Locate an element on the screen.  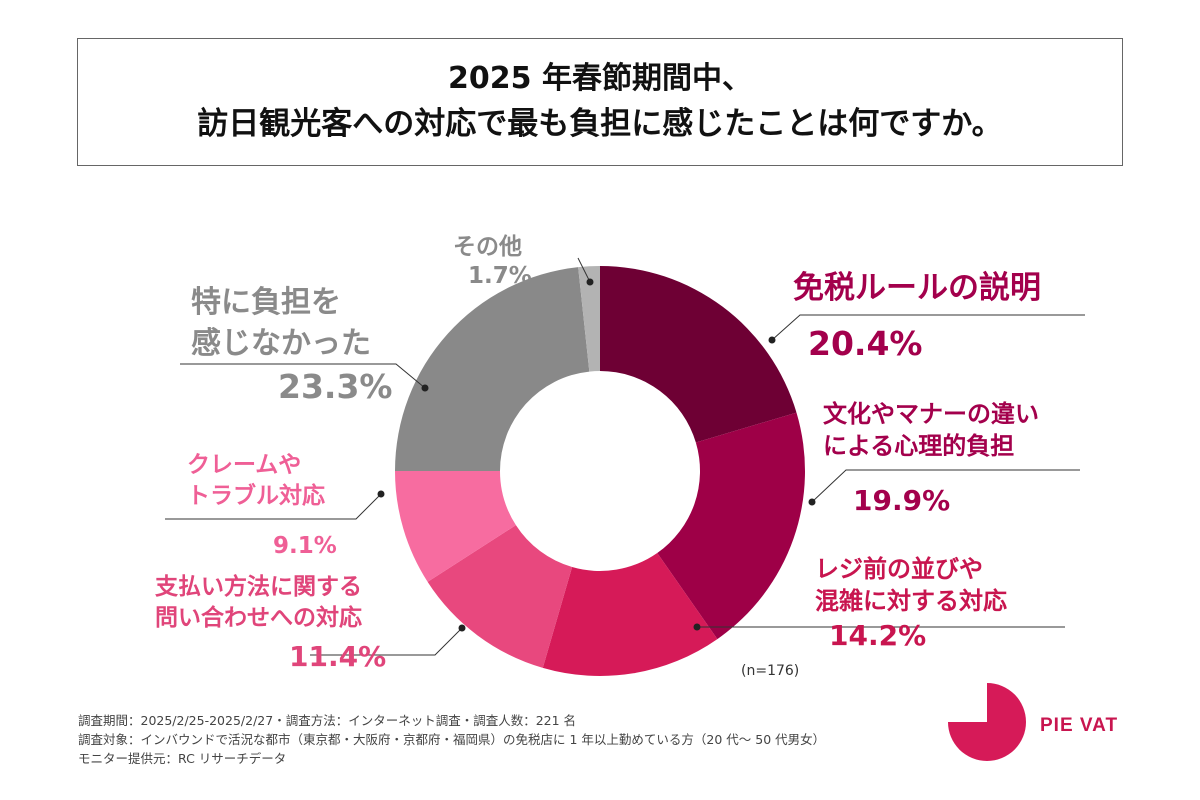
logo-text: PIE VAT is located at coordinates (1079, 725).